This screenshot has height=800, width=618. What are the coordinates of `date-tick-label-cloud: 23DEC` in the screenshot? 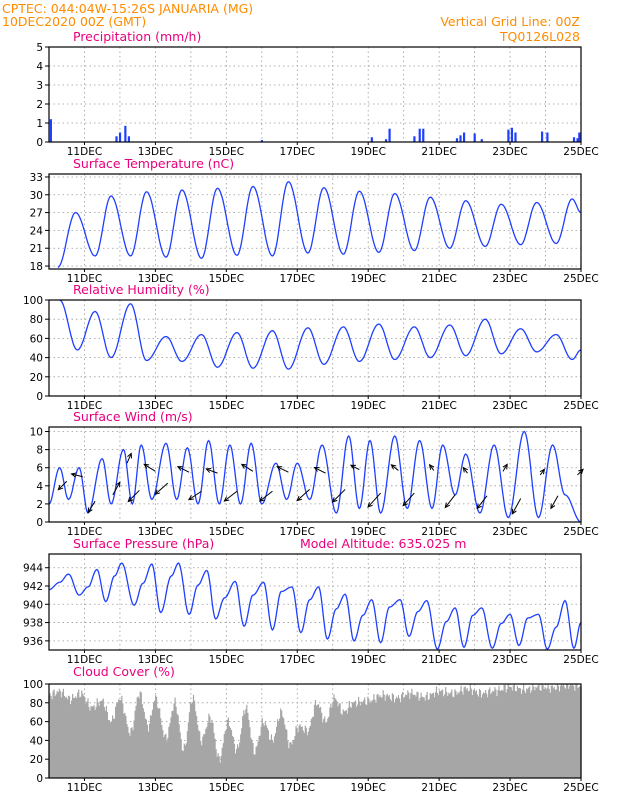 It's located at (509, 788).